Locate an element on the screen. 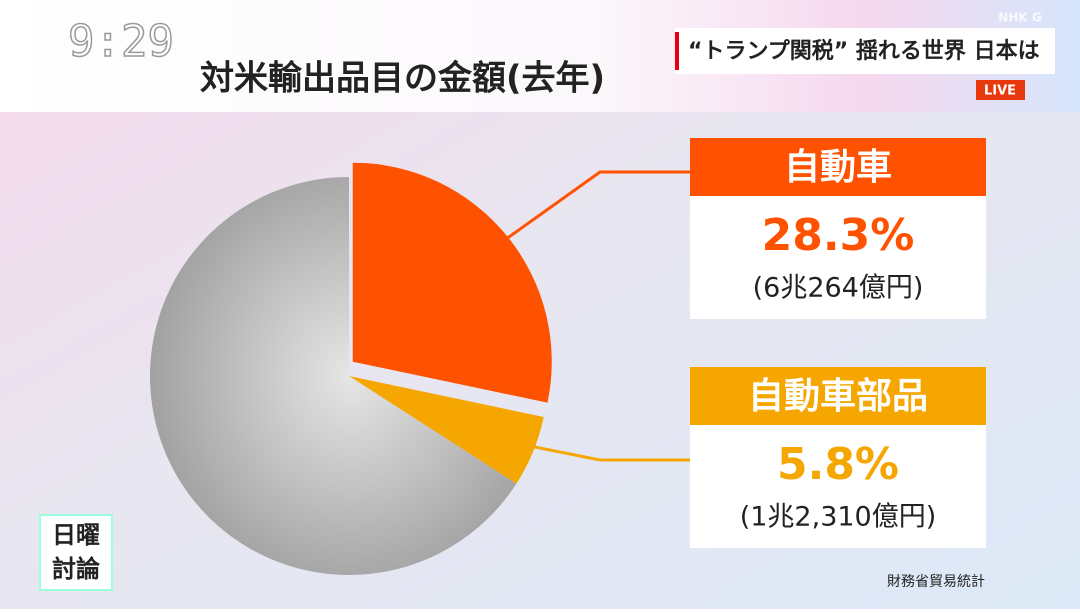  category-label: 自動車 is located at coordinates (838, 167).